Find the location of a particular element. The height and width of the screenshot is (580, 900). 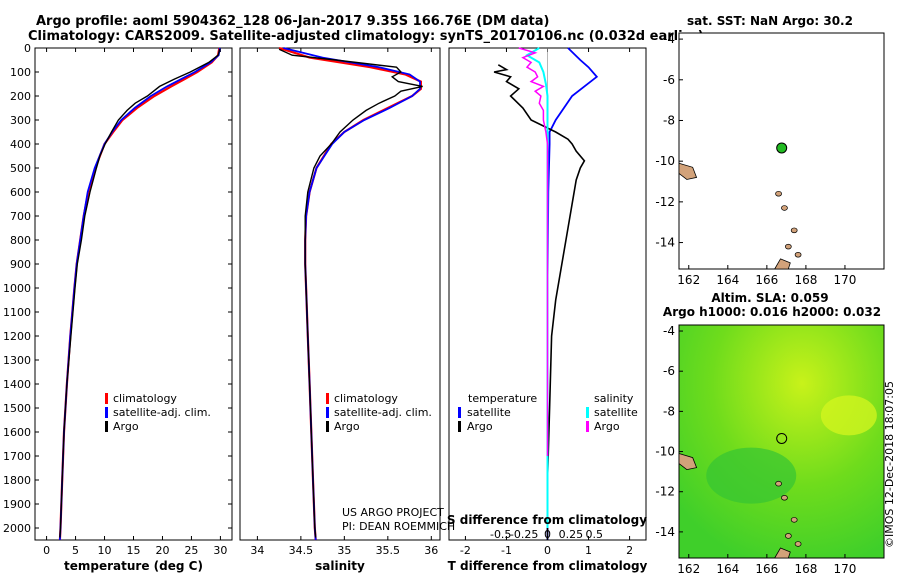

s-axis-label: S difference from climatology is located at coordinates (547, 520).